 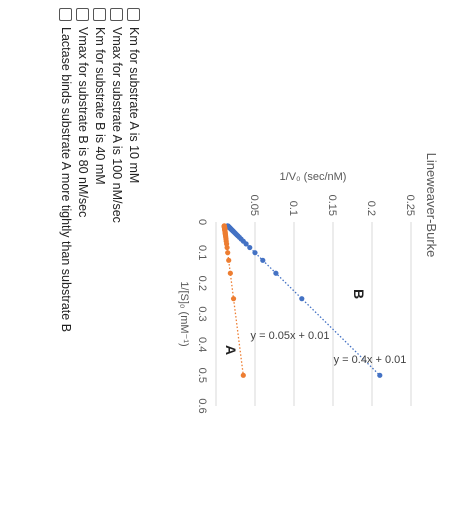 I want to click on x-tick-label: 0.3, so click(x=202, y=313).